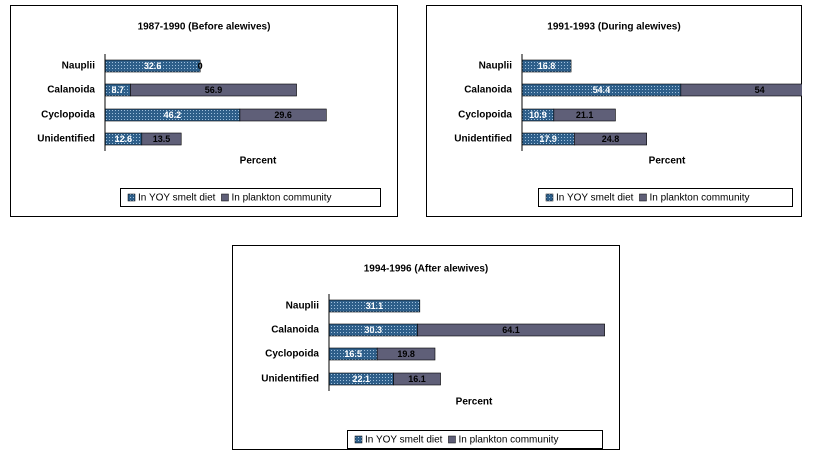 The width and height of the screenshot is (814, 453). I want to click on value-label: 24.8, so click(611, 139).